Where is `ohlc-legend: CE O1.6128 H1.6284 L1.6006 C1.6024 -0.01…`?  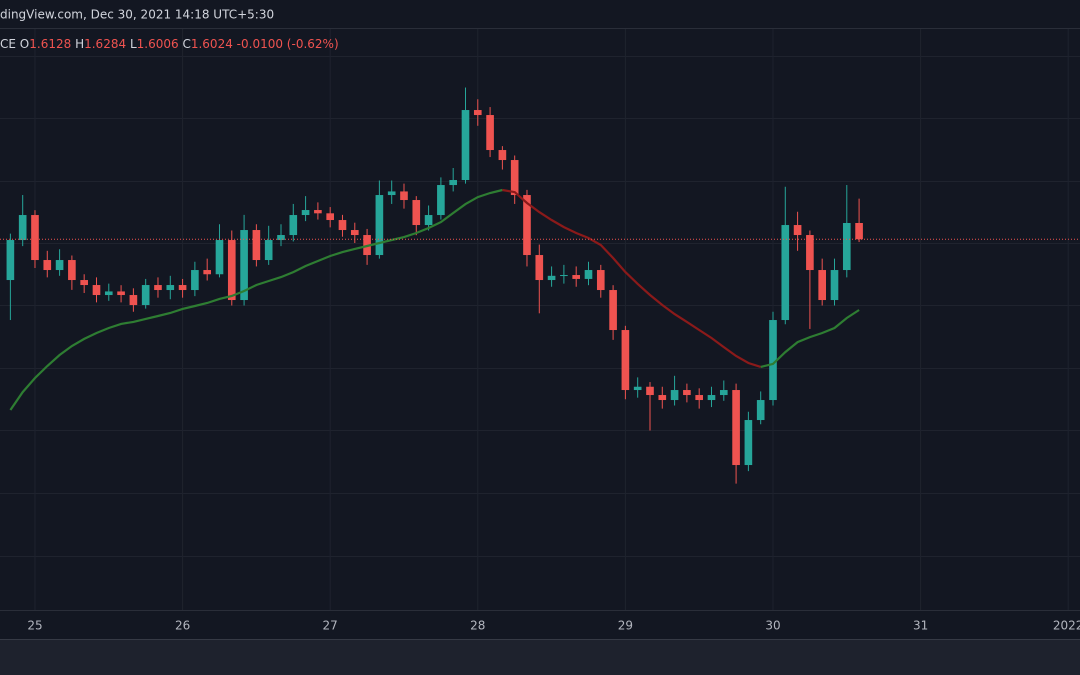 ohlc-legend: CE O1.6128 H1.6284 L1.6006 C1.6024 -0.01… is located at coordinates (169, 44).